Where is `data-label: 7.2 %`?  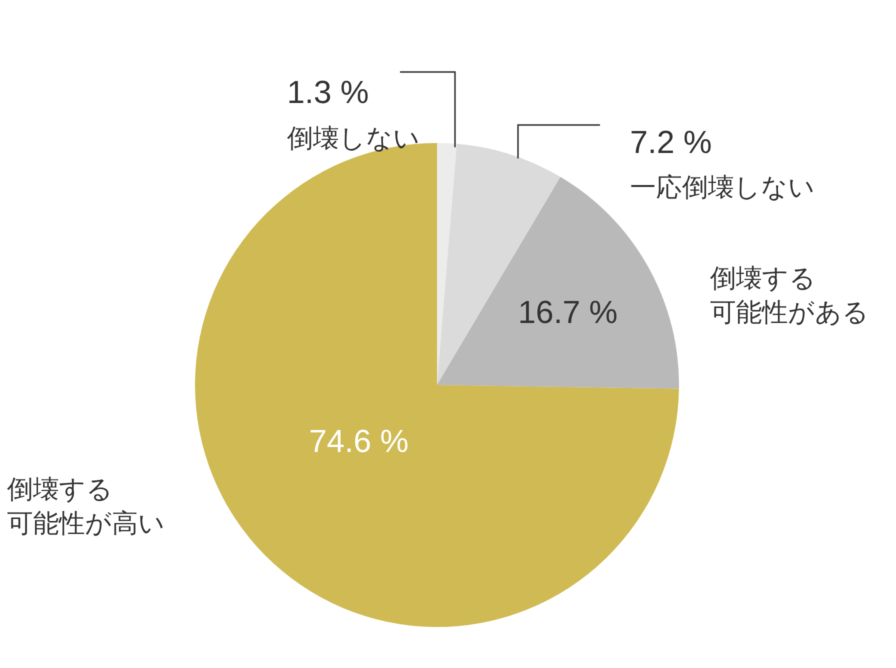
data-label: 7.2 % is located at coordinates (671, 142).